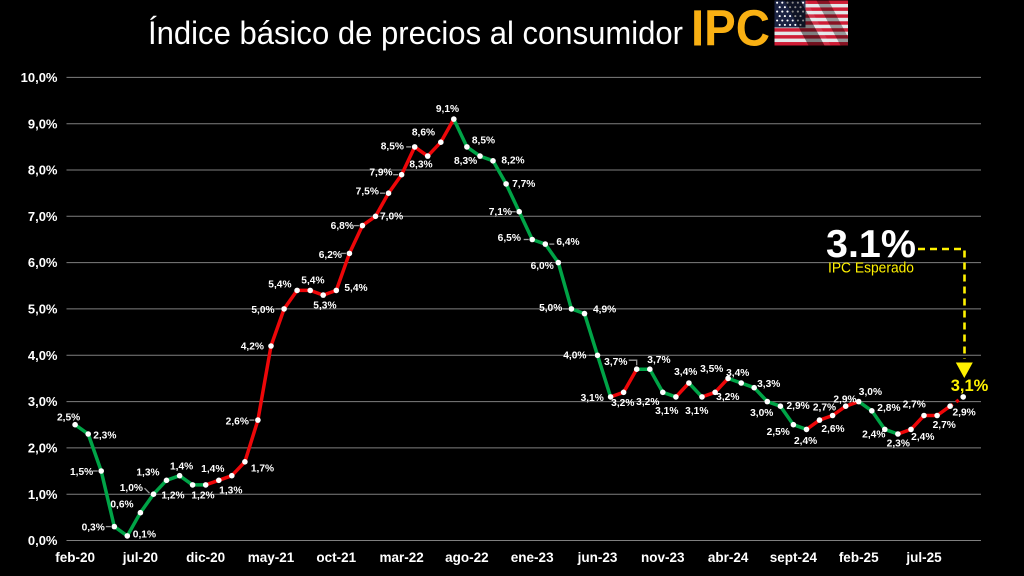 The height and width of the screenshot is (576, 1024). I want to click on svg-text: 3.1%, so click(871, 244).